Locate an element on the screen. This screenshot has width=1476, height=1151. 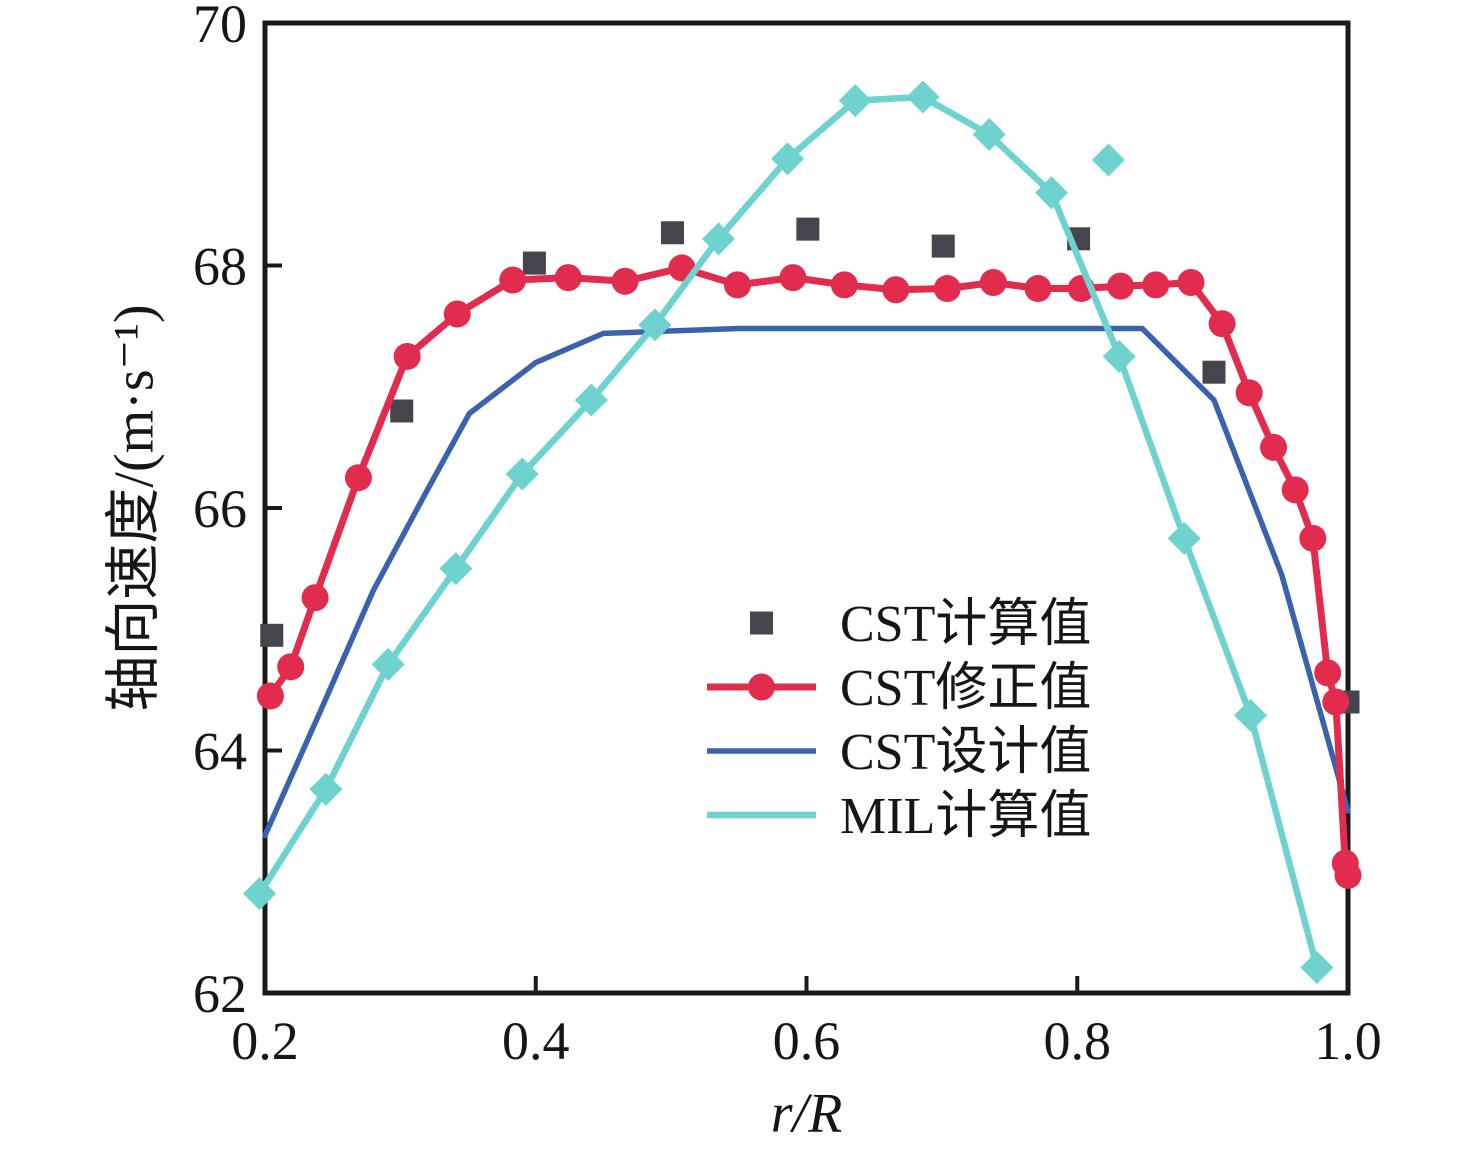
x-tick-labels: 0.2 0.4 0.6 0.8 1.0 is located at coordinates (806, 1041).